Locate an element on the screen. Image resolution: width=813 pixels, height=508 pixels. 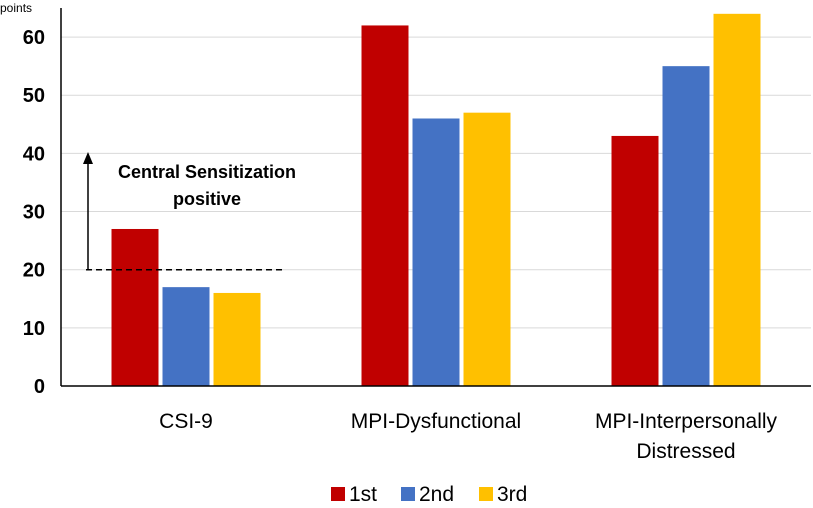
category-label: MPI-Dysfunctional is located at coordinates (436, 421).